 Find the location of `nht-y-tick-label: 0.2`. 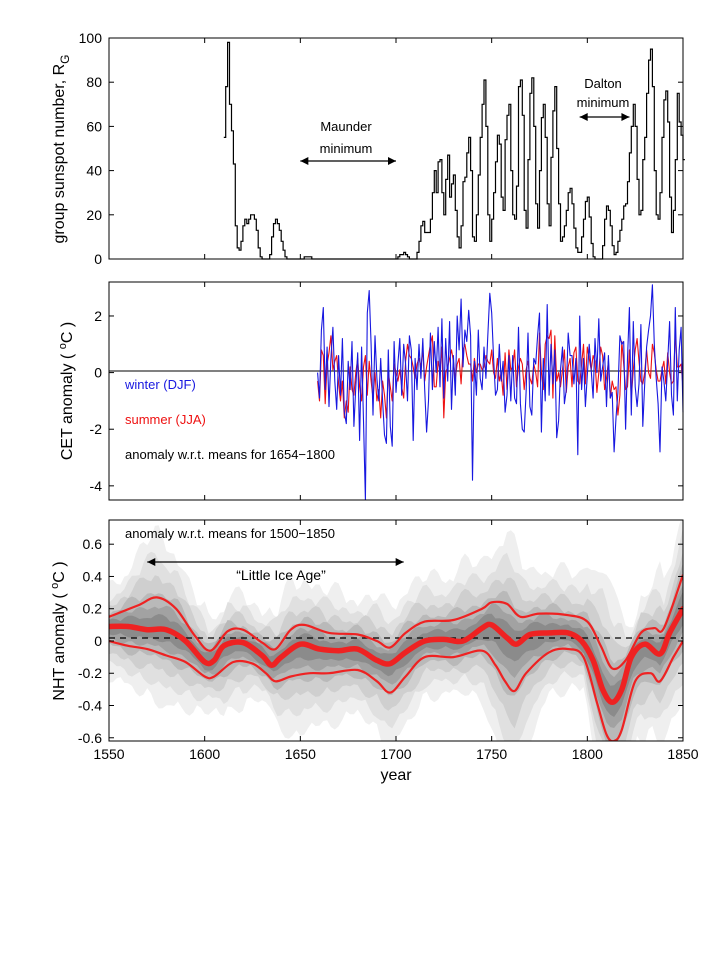

nht-y-tick-label: 0.2 is located at coordinates (93, 609).